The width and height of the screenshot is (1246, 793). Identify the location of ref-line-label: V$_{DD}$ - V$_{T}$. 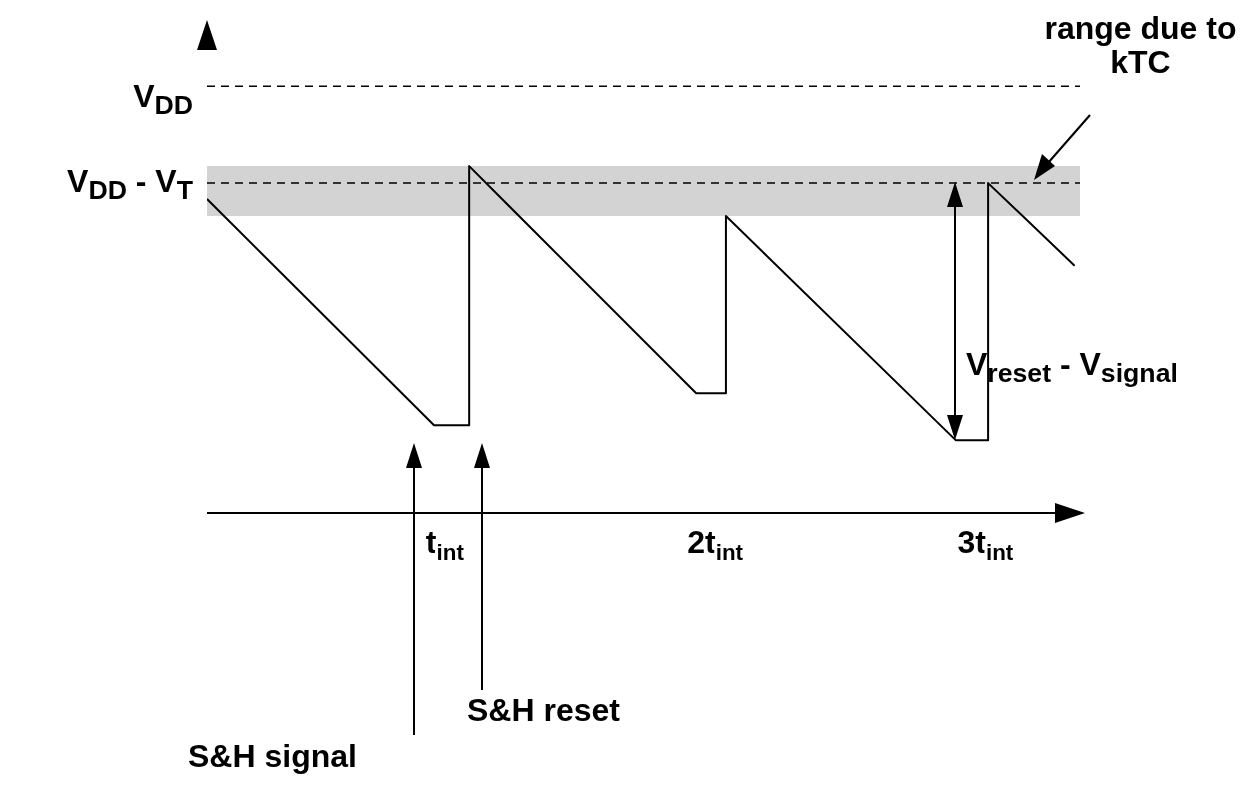
(130, 184).